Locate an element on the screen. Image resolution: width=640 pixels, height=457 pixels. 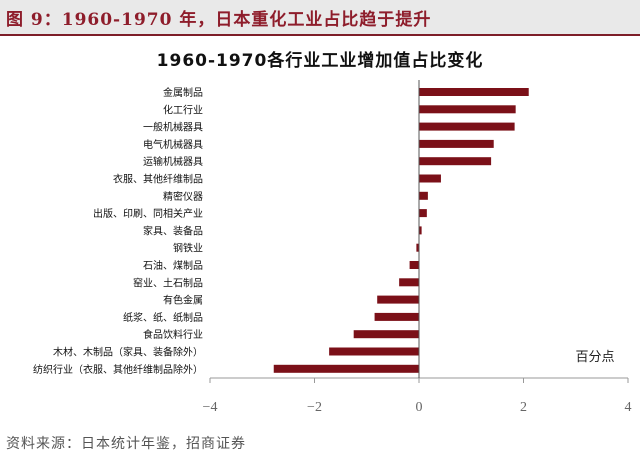
category-label: 石油、煤制品 is located at coordinates (173, 265).